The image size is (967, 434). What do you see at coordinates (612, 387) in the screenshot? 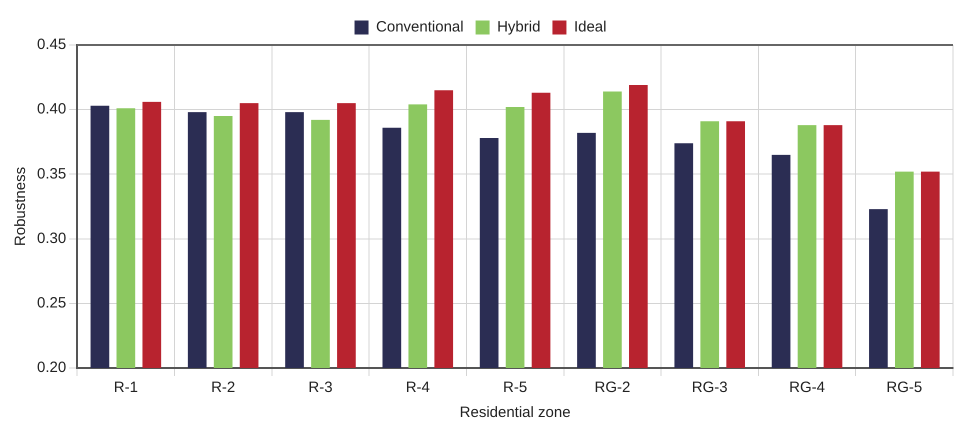
I see `x-tick-label: RG-2` at bounding box center [612, 387].